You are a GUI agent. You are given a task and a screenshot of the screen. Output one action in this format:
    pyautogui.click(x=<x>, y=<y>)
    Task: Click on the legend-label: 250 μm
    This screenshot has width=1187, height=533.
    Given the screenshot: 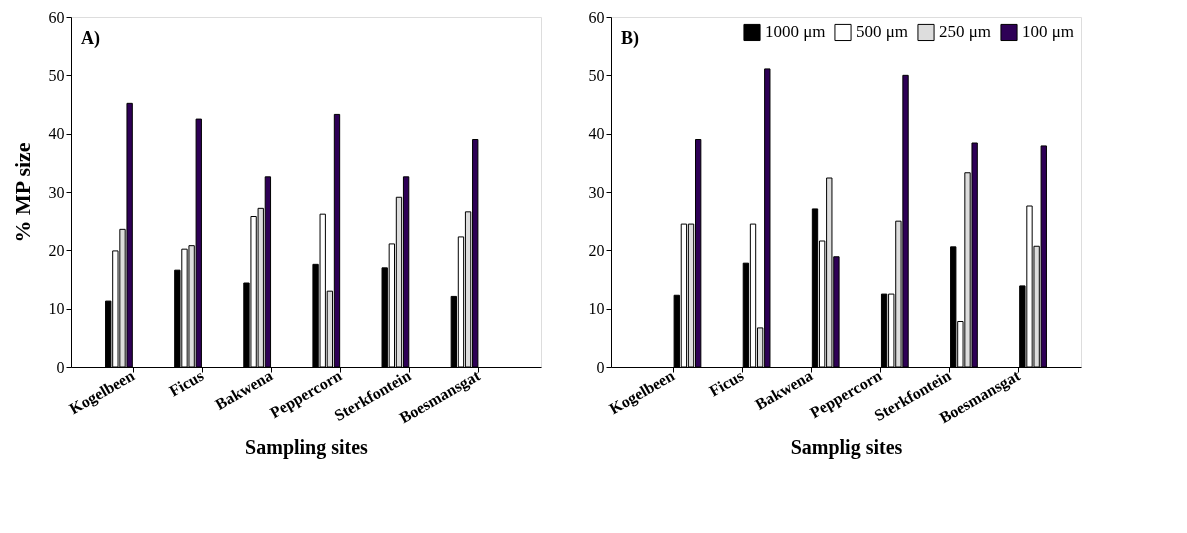 What is the action you would take?
    pyautogui.click(x=965, y=32)
    